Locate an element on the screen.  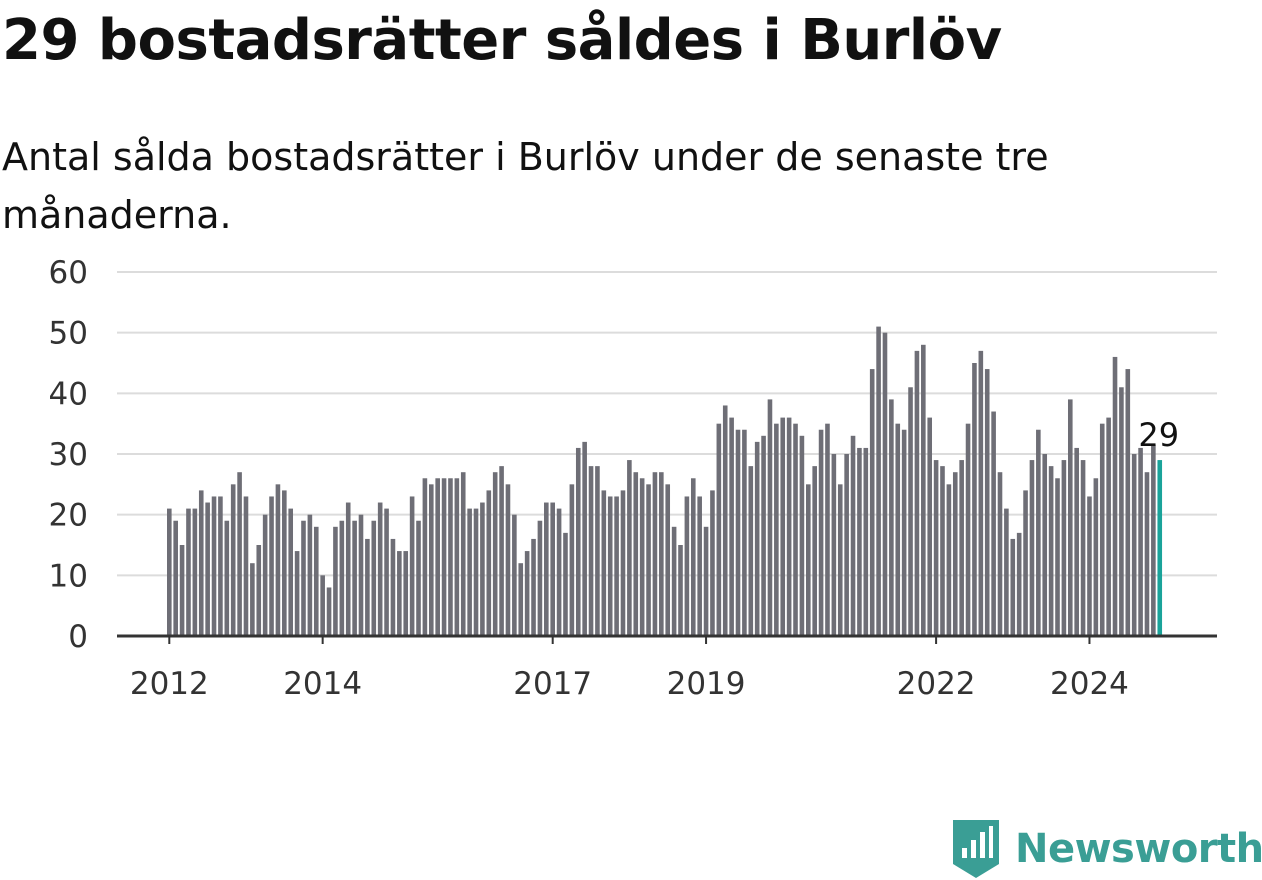
newsworthy-chart-icon is located at coordinates (976, 849).